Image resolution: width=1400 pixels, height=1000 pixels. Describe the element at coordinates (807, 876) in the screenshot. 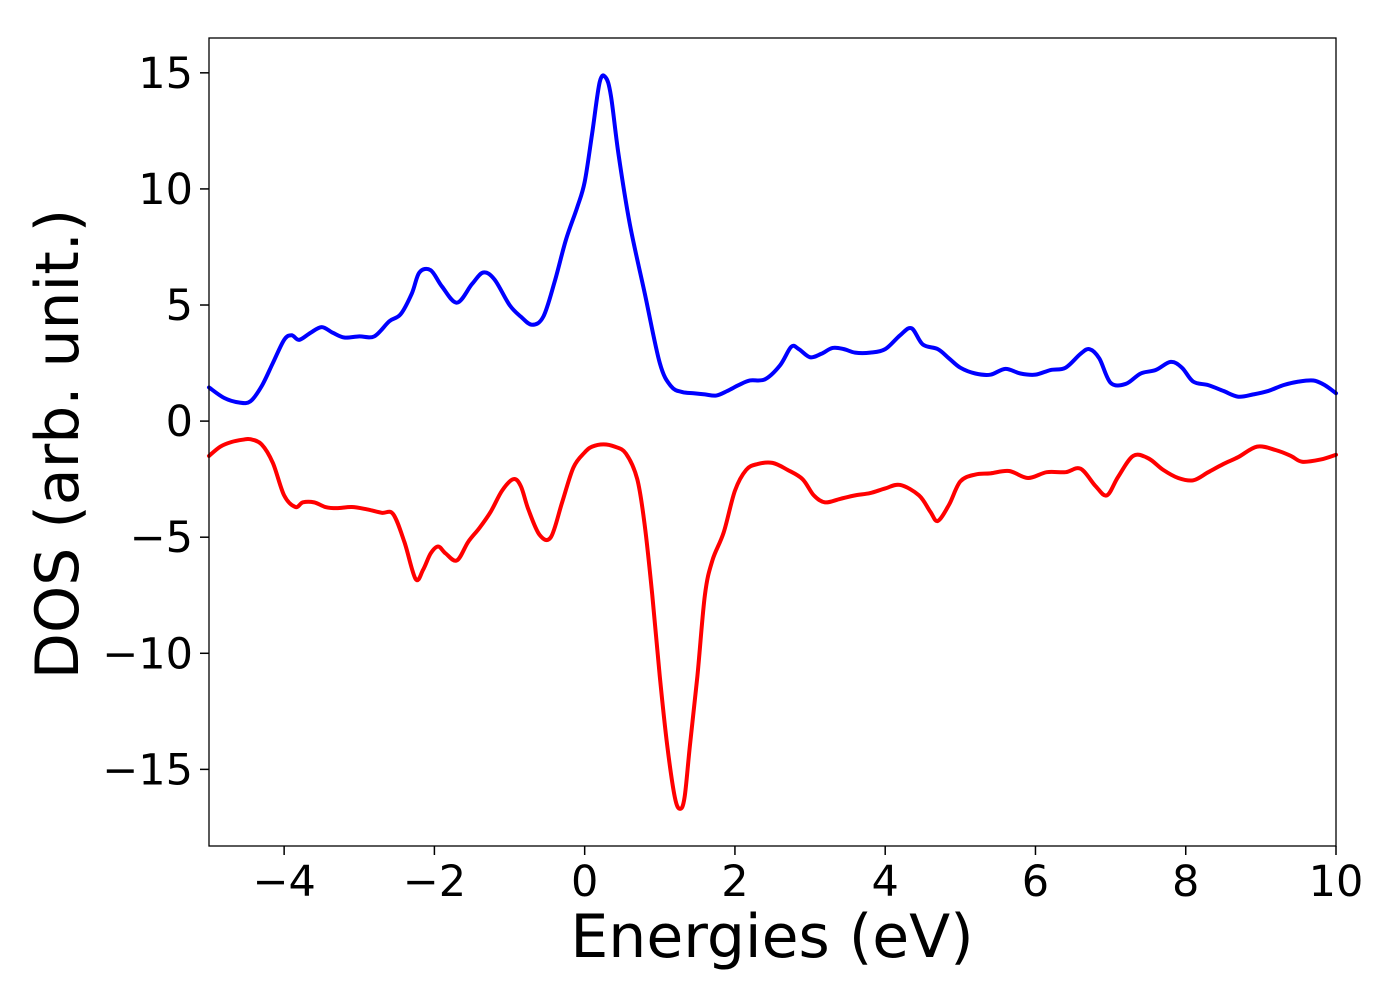

I see `x-axis-ticks: −4 −2 0 2 4 6 8 10` at that location.